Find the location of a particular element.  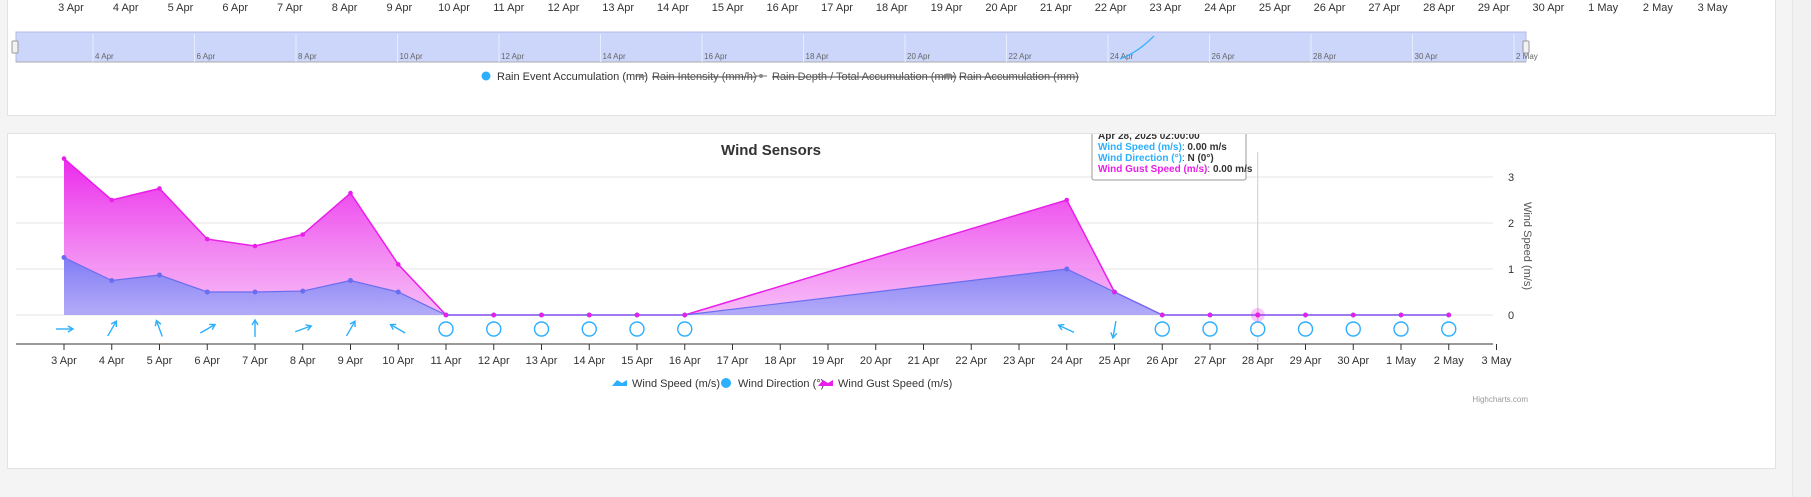

x-tick-label: 25 Apr is located at coordinates (1115, 361).